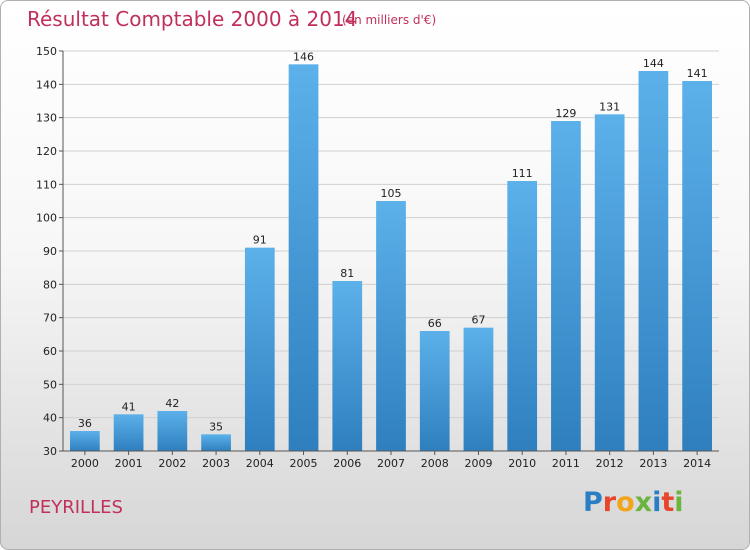 The width and height of the screenshot is (750, 550). What do you see at coordinates (46, 184) in the screenshot?
I see `y-tick-label: 110` at bounding box center [46, 184].